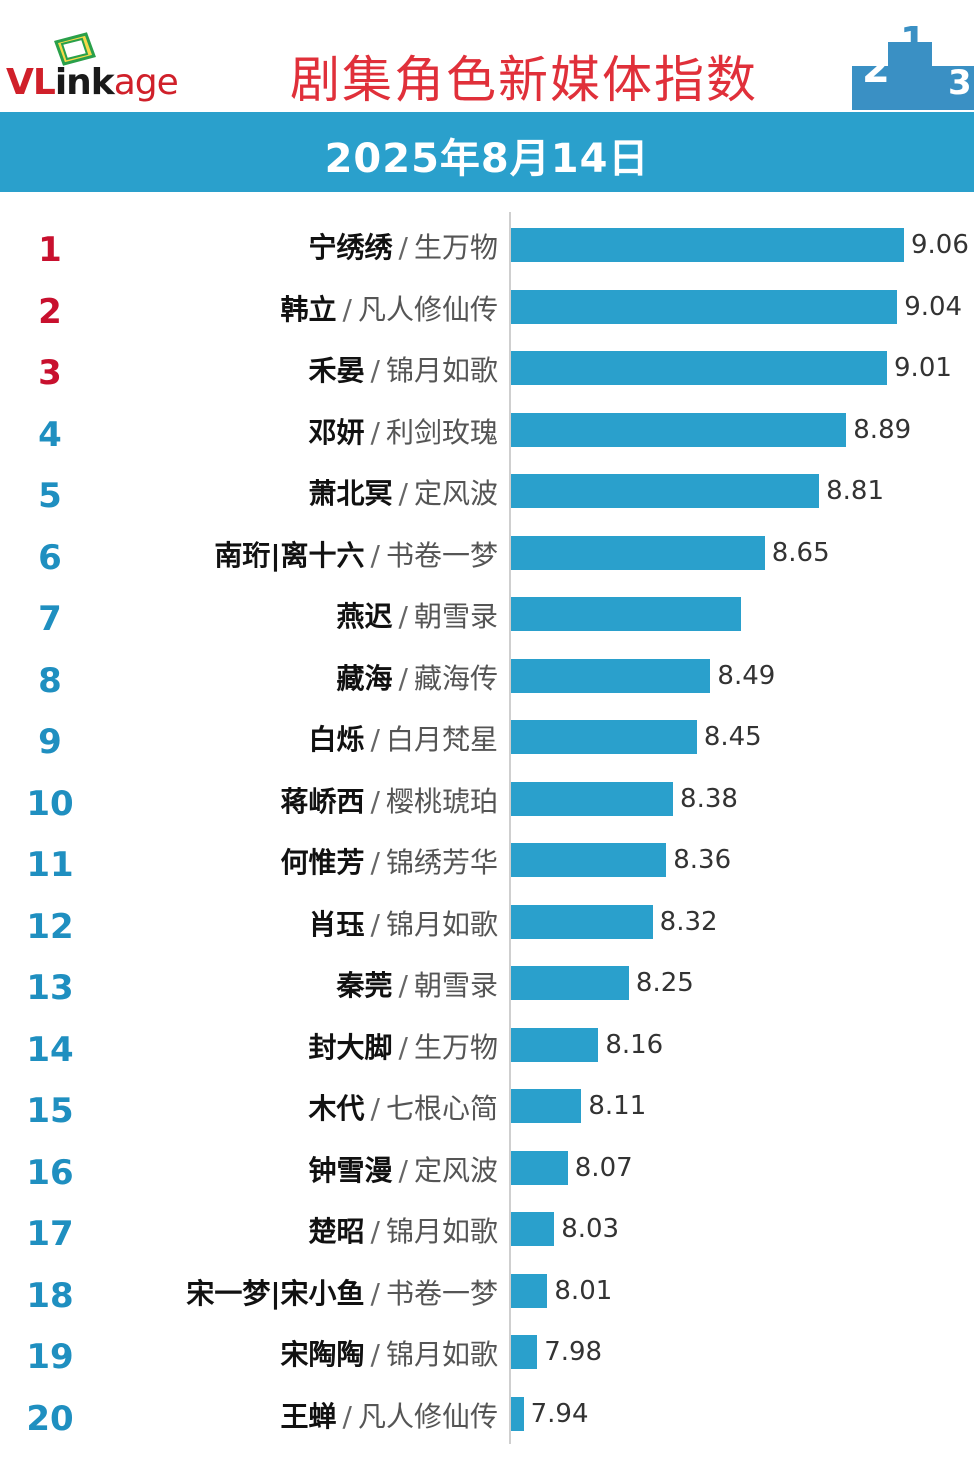  Describe the element at coordinates (50, 926) in the screenshot. I see `rank-number: 12` at that location.